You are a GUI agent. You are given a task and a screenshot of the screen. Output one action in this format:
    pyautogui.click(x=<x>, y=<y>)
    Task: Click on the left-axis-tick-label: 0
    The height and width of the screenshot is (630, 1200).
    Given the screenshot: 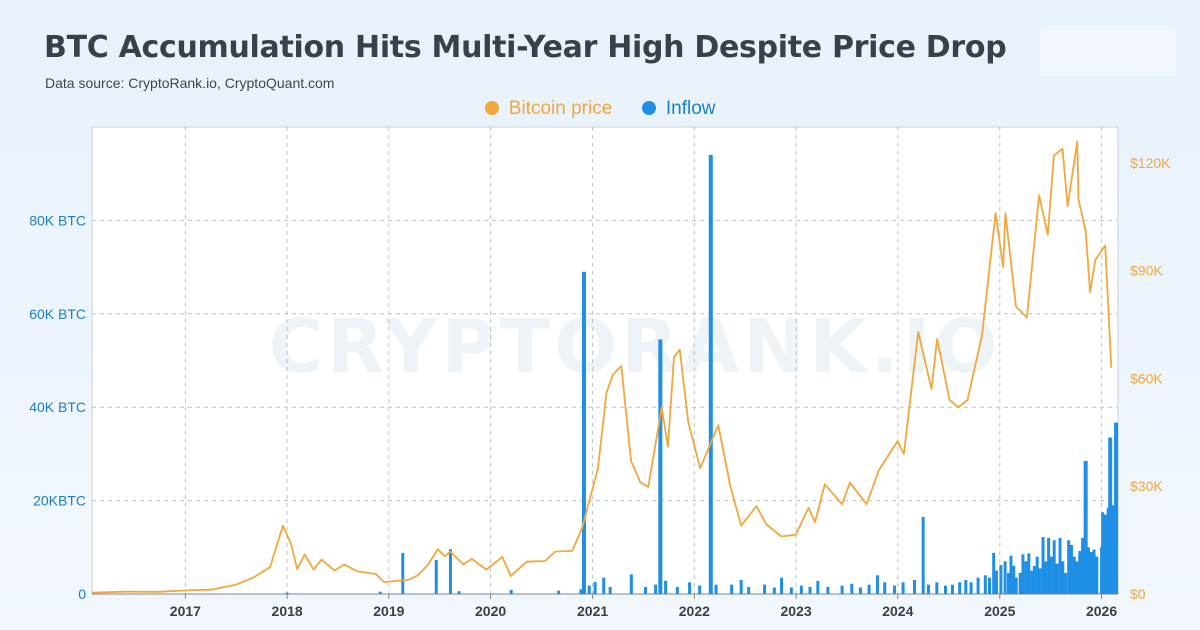 What is the action you would take?
    pyautogui.click(x=82, y=594)
    